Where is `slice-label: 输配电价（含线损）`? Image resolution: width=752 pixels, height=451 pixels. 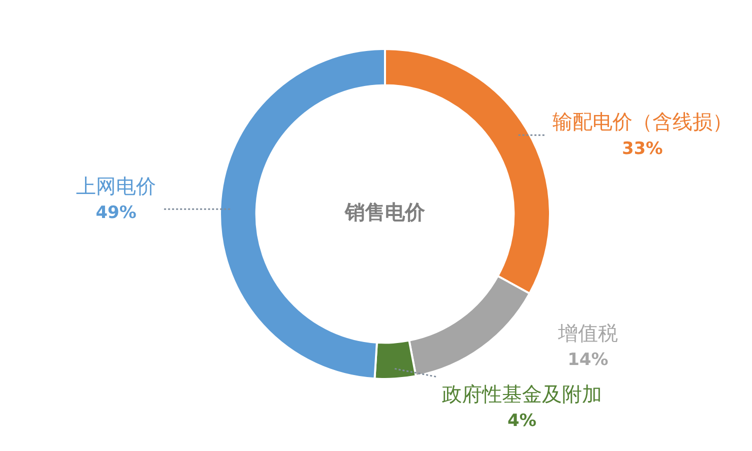
slice-label: 输配电价（含线损） is located at coordinates (642, 123).